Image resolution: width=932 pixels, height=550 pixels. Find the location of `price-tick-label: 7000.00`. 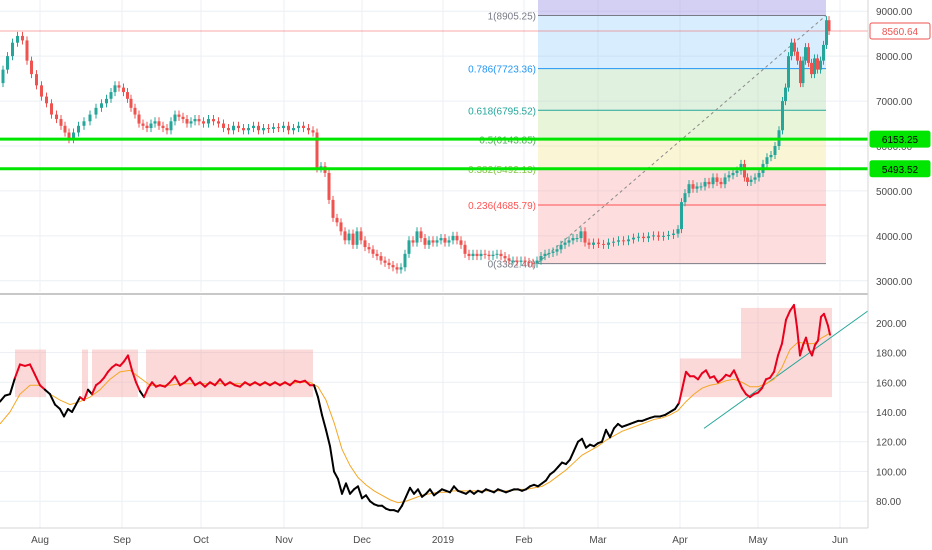

price-tick-label: 7000.00 is located at coordinates (894, 102).